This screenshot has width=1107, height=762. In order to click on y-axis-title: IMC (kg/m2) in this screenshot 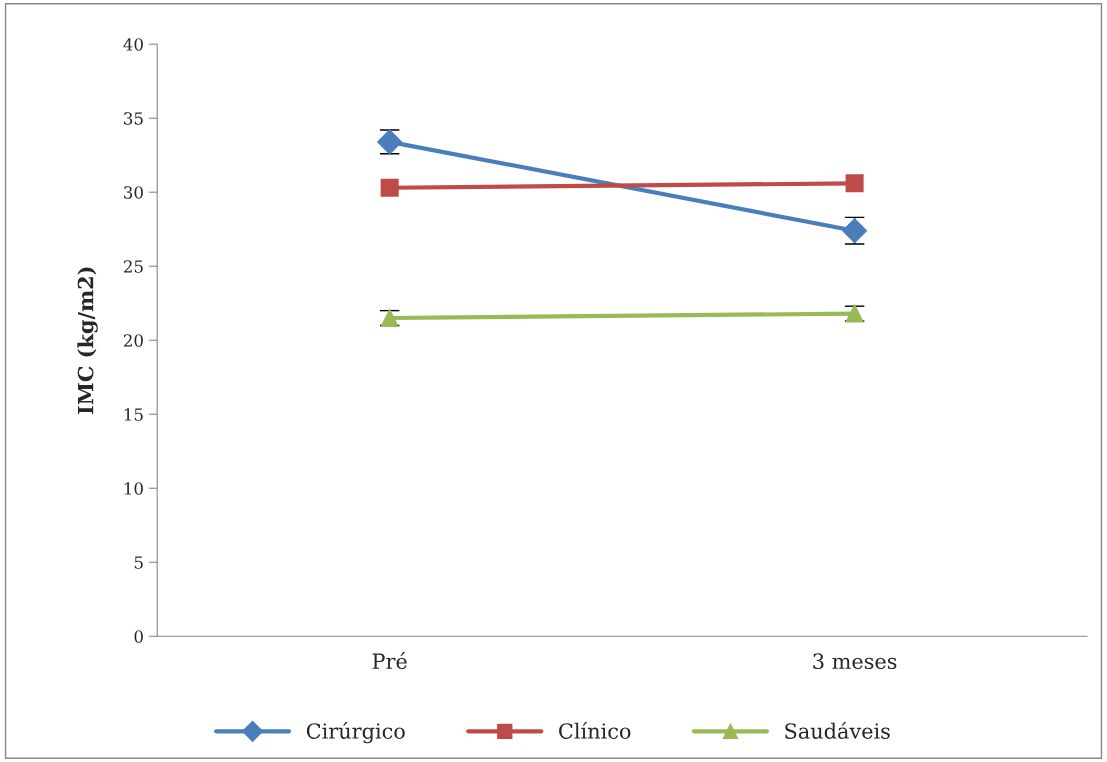, I will do `click(87, 341)`.